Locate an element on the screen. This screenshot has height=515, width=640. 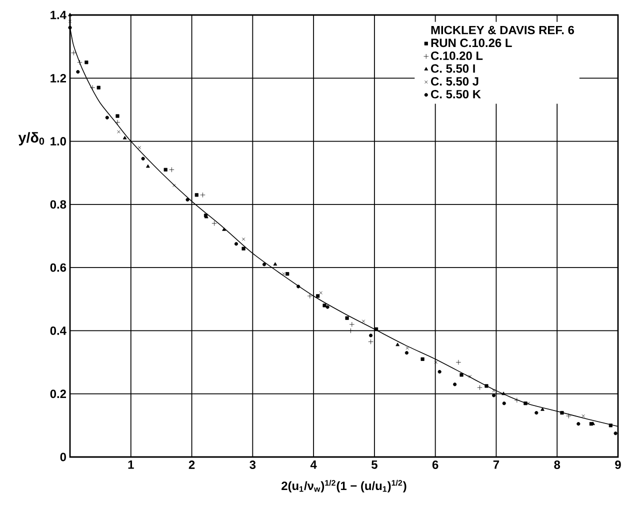
x-tick-label: 1 is located at coordinates (131, 464).